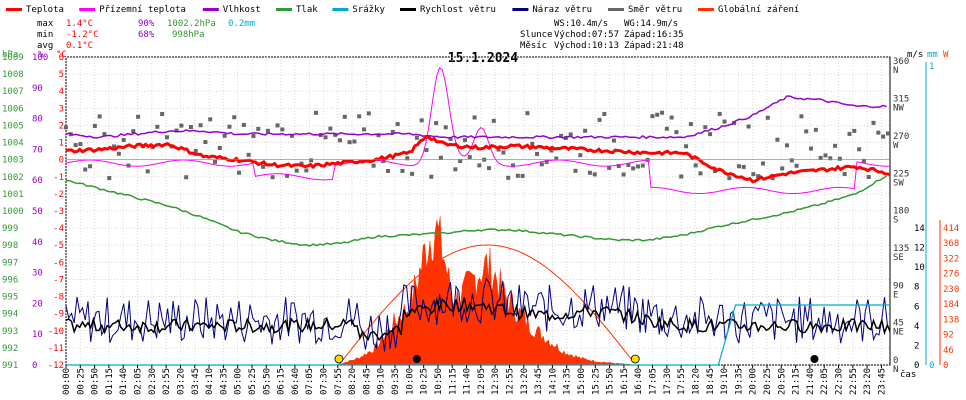 This screenshot has width=966, height=400. What do you see at coordinates (901, 62) in the screenshot?
I see `direction-tick-value: 360` at bounding box center [901, 62].